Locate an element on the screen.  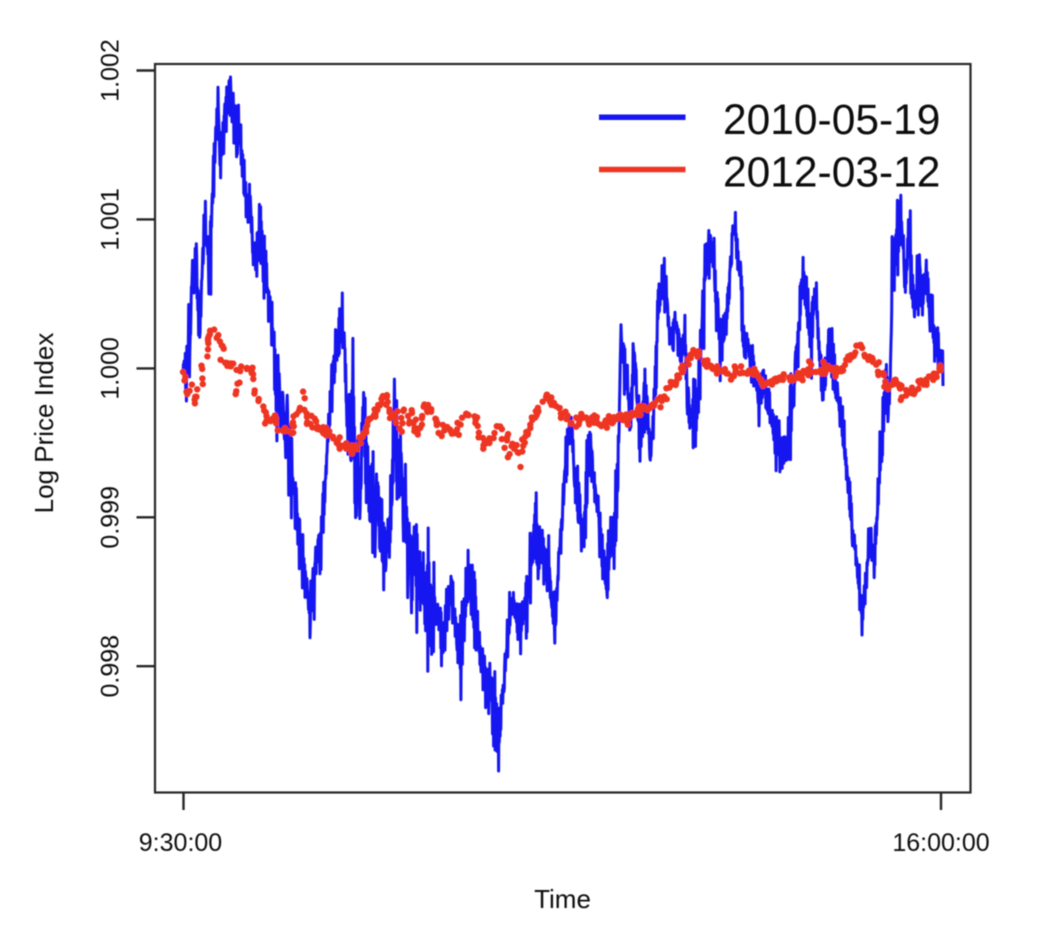
svg-text: 16:00:00 is located at coordinates (940, 843).